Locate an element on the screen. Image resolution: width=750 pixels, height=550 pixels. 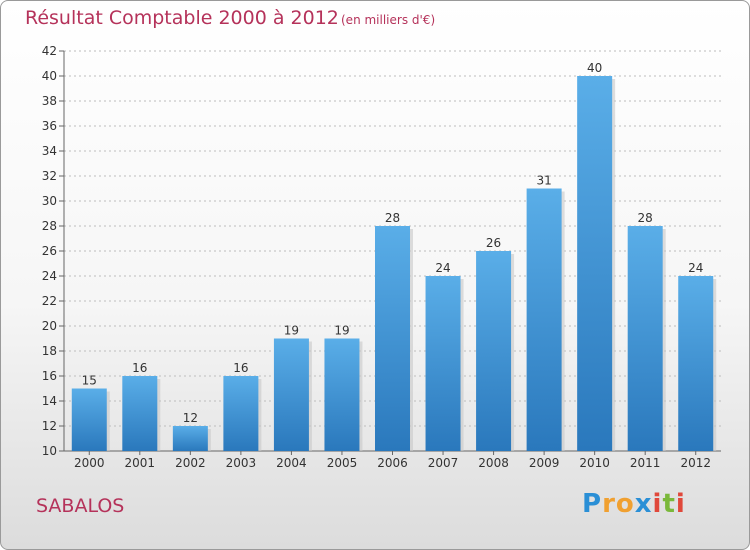
y-tick-label: 34 is located at coordinates (49, 151).